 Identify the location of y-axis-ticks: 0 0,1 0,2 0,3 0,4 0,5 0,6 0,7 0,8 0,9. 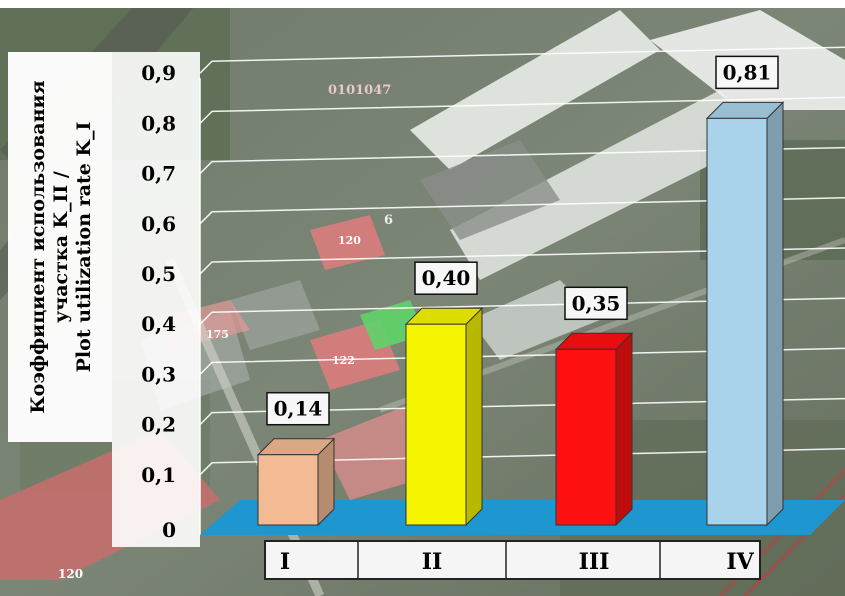
(158, 301).